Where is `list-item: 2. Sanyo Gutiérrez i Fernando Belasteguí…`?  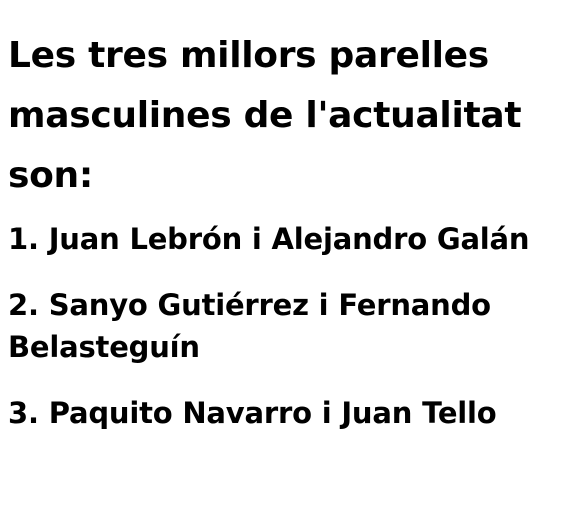 list-item: 2. Sanyo Gutiérrez i Fernando Belasteguí… is located at coordinates (249, 326).